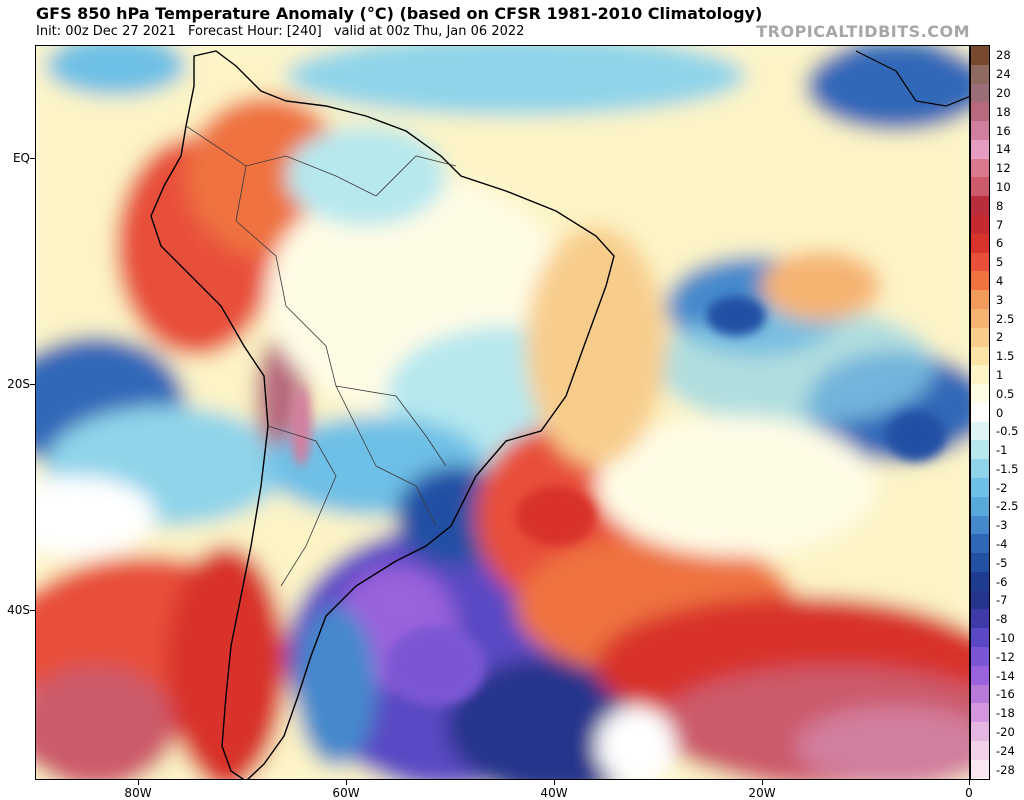  What do you see at coordinates (1002, 562) in the screenshot?
I see `colorbar-label: -5` at bounding box center [1002, 562].